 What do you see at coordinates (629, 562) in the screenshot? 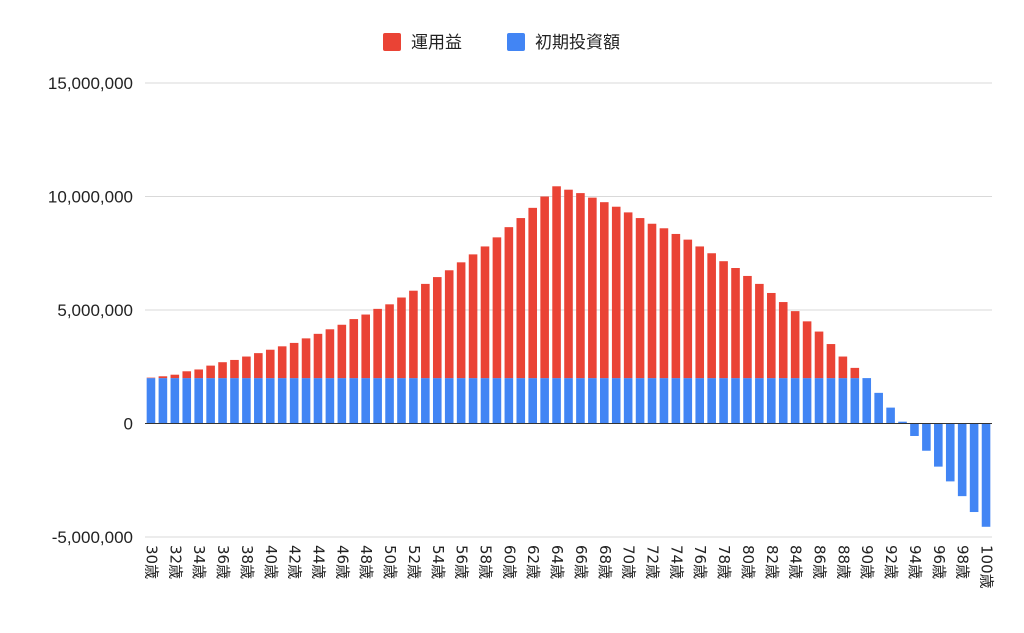
I see `x-tick-label: 70歳` at bounding box center [629, 562].